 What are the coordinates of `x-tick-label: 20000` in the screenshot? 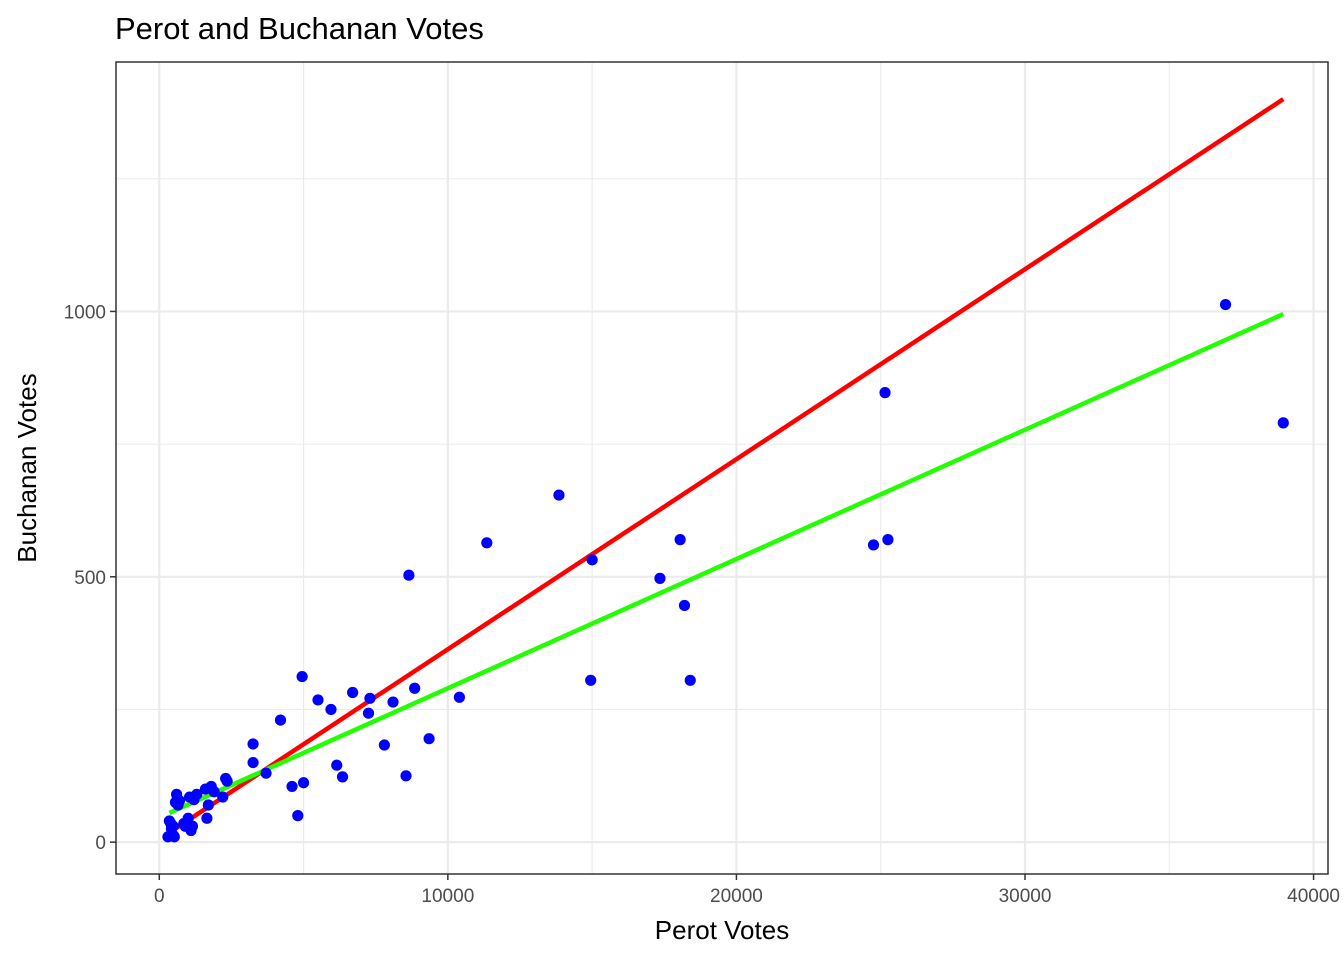 It's located at (736, 896).